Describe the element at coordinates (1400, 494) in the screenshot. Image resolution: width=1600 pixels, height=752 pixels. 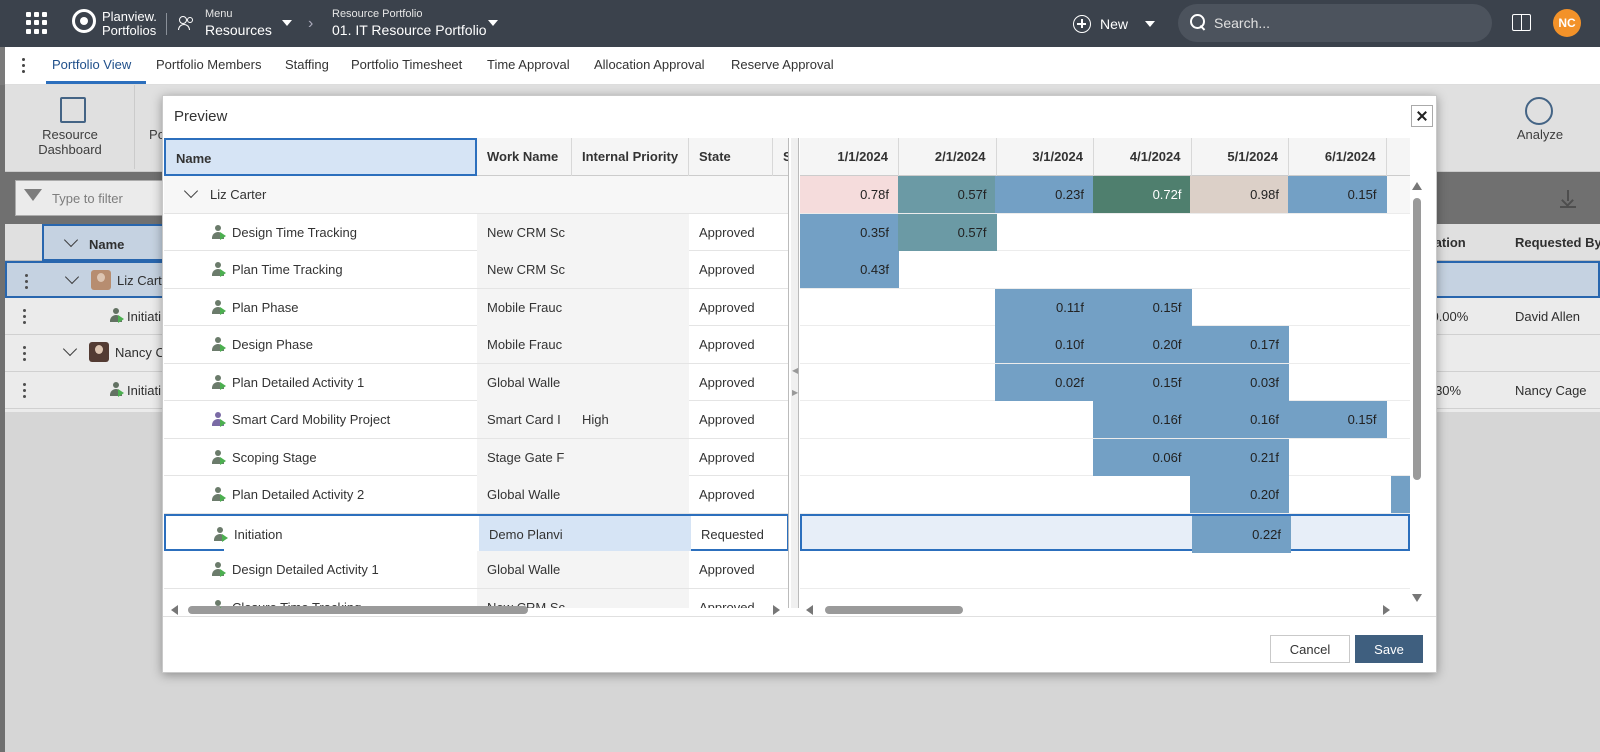
I see `allocation-cell` at that location.